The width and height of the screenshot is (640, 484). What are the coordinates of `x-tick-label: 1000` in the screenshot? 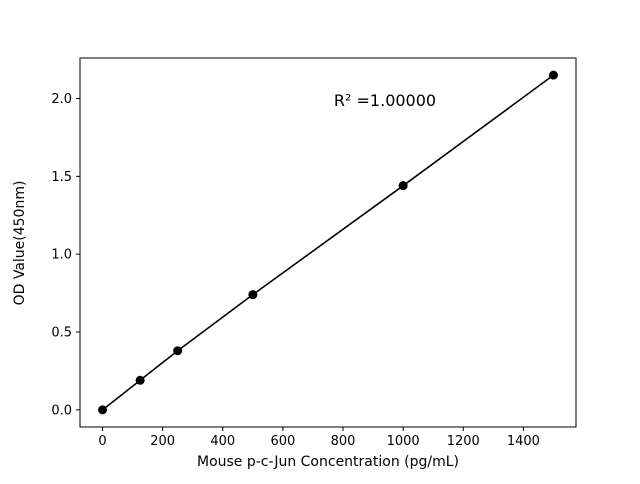 It's located at (403, 441).